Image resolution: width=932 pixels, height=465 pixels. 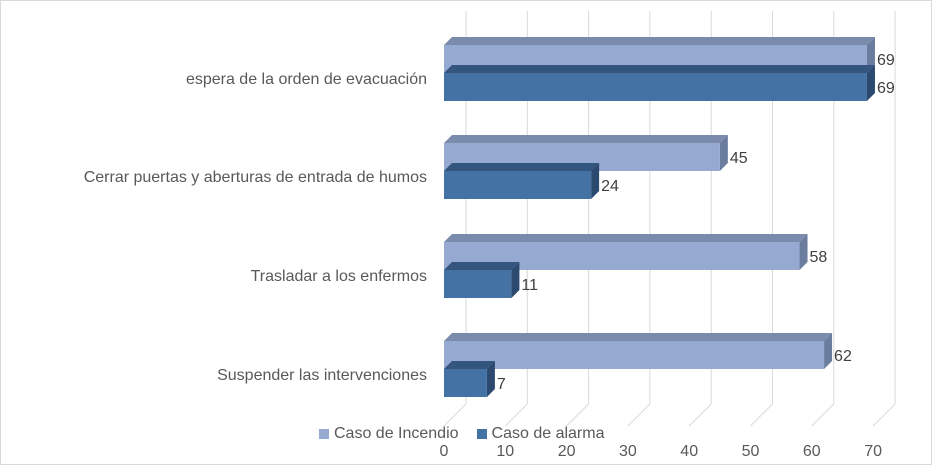 What do you see at coordinates (751, 451) in the screenshot?
I see `x-tick-label: 50` at bounding box center [751, 451].